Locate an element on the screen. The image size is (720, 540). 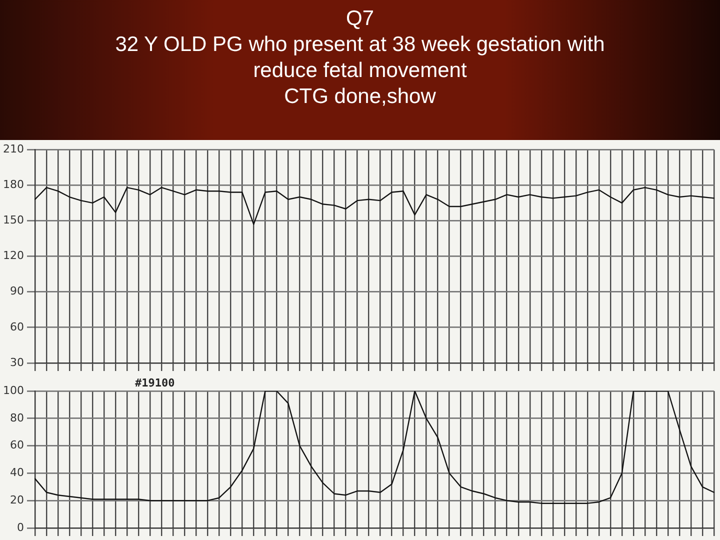
y-tick-label: 30 is located at coordinates (17, 362).